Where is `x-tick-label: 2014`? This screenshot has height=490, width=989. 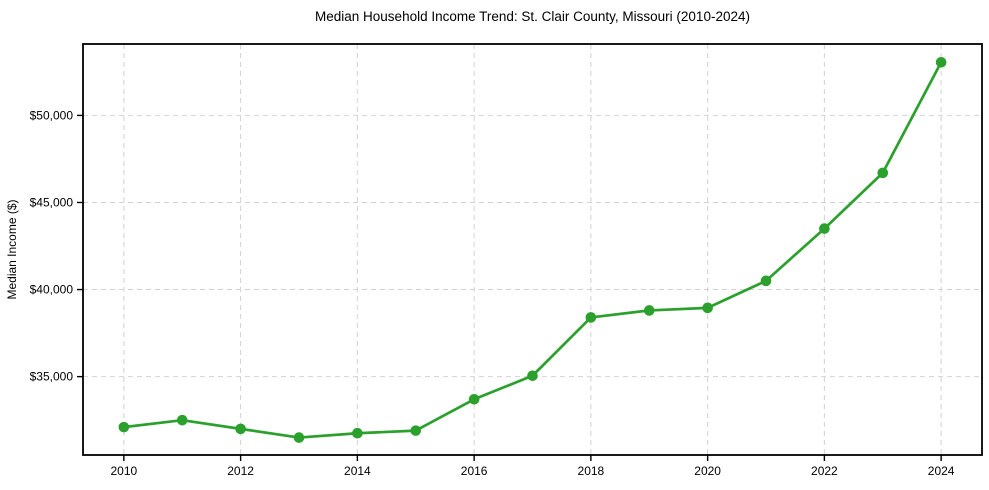
x-tick-label: 2014 is located at coordinates (357, 471).